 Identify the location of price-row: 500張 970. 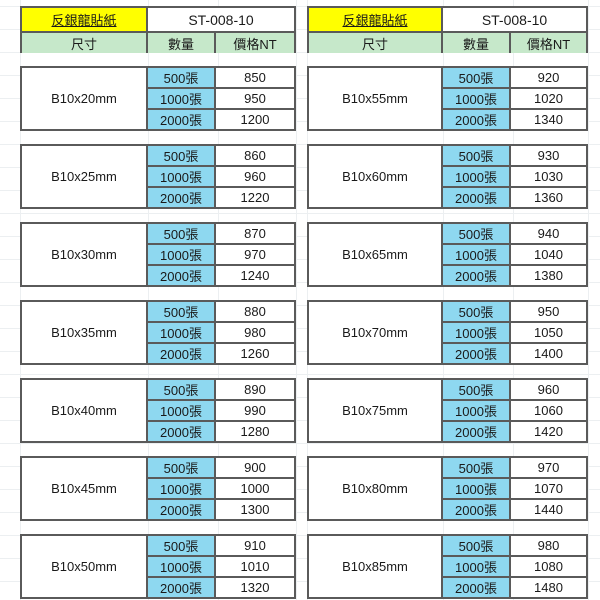
(514, 467).